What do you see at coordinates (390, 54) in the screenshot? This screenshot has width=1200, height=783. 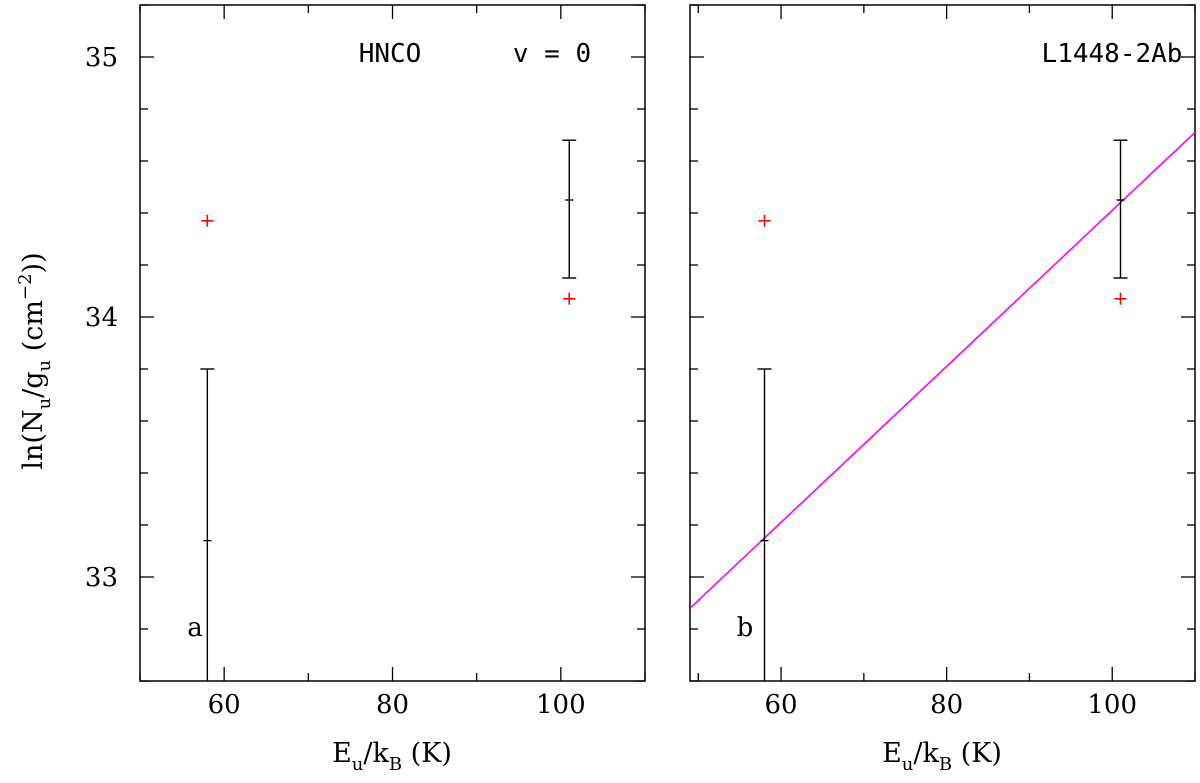 I see `annotation: HNCO` at bounding box center [390, 54].